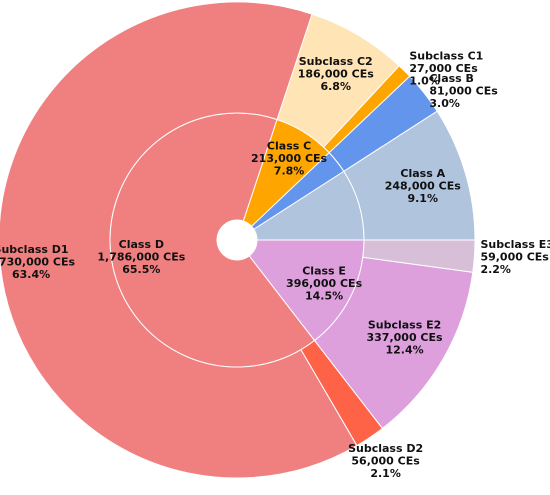 Image resolution: width=550 pixels, height=495 pixels. I want to click on inner-label-class-c: Class C 213,000 CEs 7.8%, so click(289, 159).